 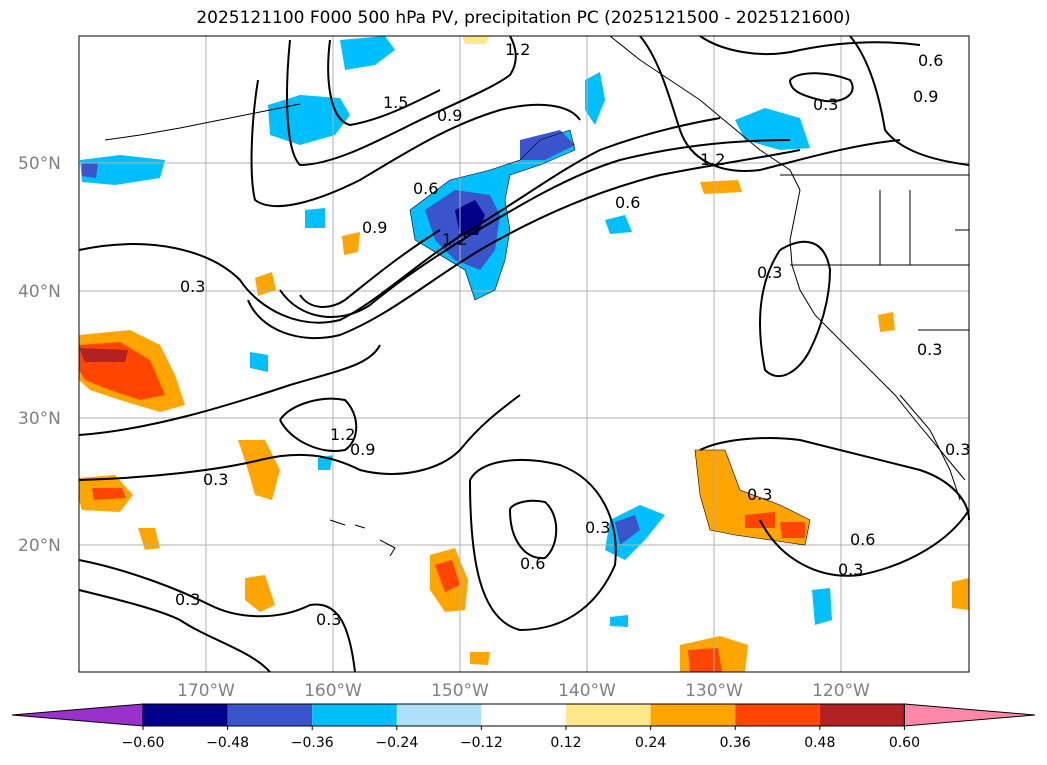 What do you see at coordinates (39, 419) in the screenshot?
I see `lat-label: 30°N` at bounding box center [39, 419].